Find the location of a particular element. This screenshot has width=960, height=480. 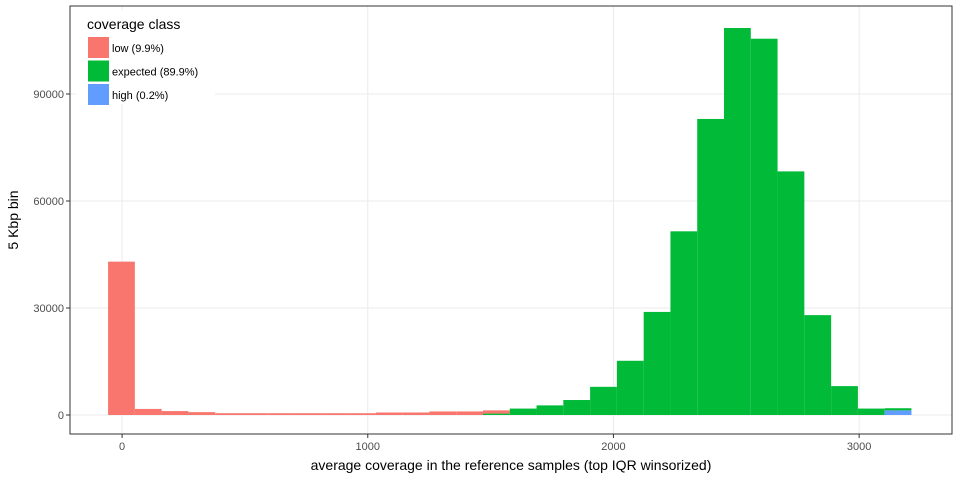

x-tick-label: 1000 is located at coordinates (368, 447).